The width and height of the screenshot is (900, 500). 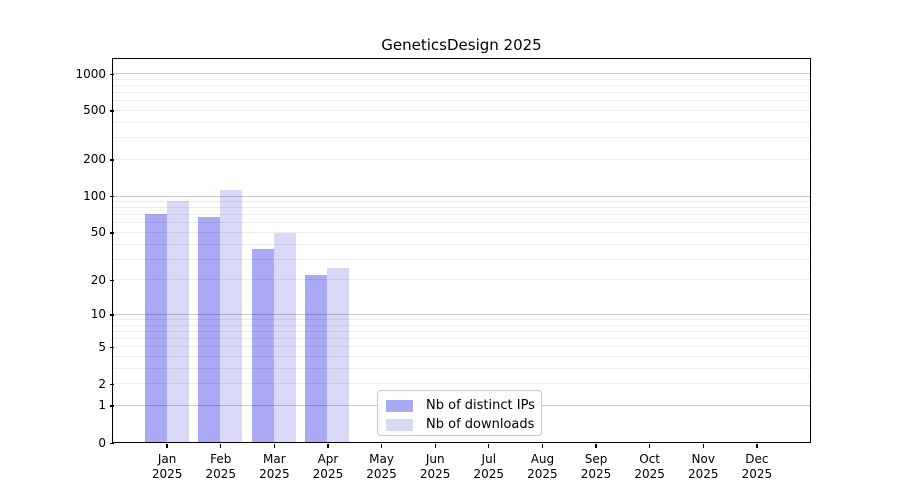 What do you see at coordinates (757, 459) in the screenshot?
I see `x-tick-label-month: Dec` at bounding box center [757, 459].